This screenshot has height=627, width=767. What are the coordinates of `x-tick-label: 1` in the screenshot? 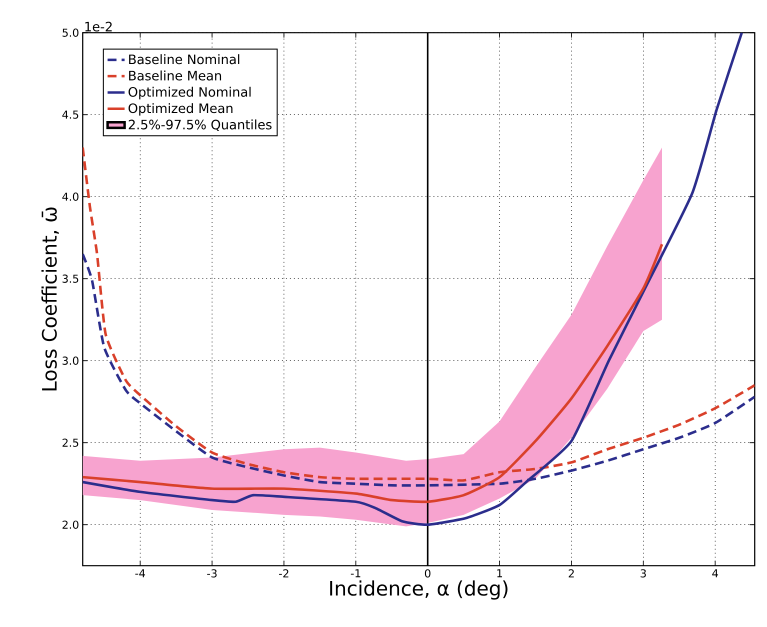 It's located at (499, 573).